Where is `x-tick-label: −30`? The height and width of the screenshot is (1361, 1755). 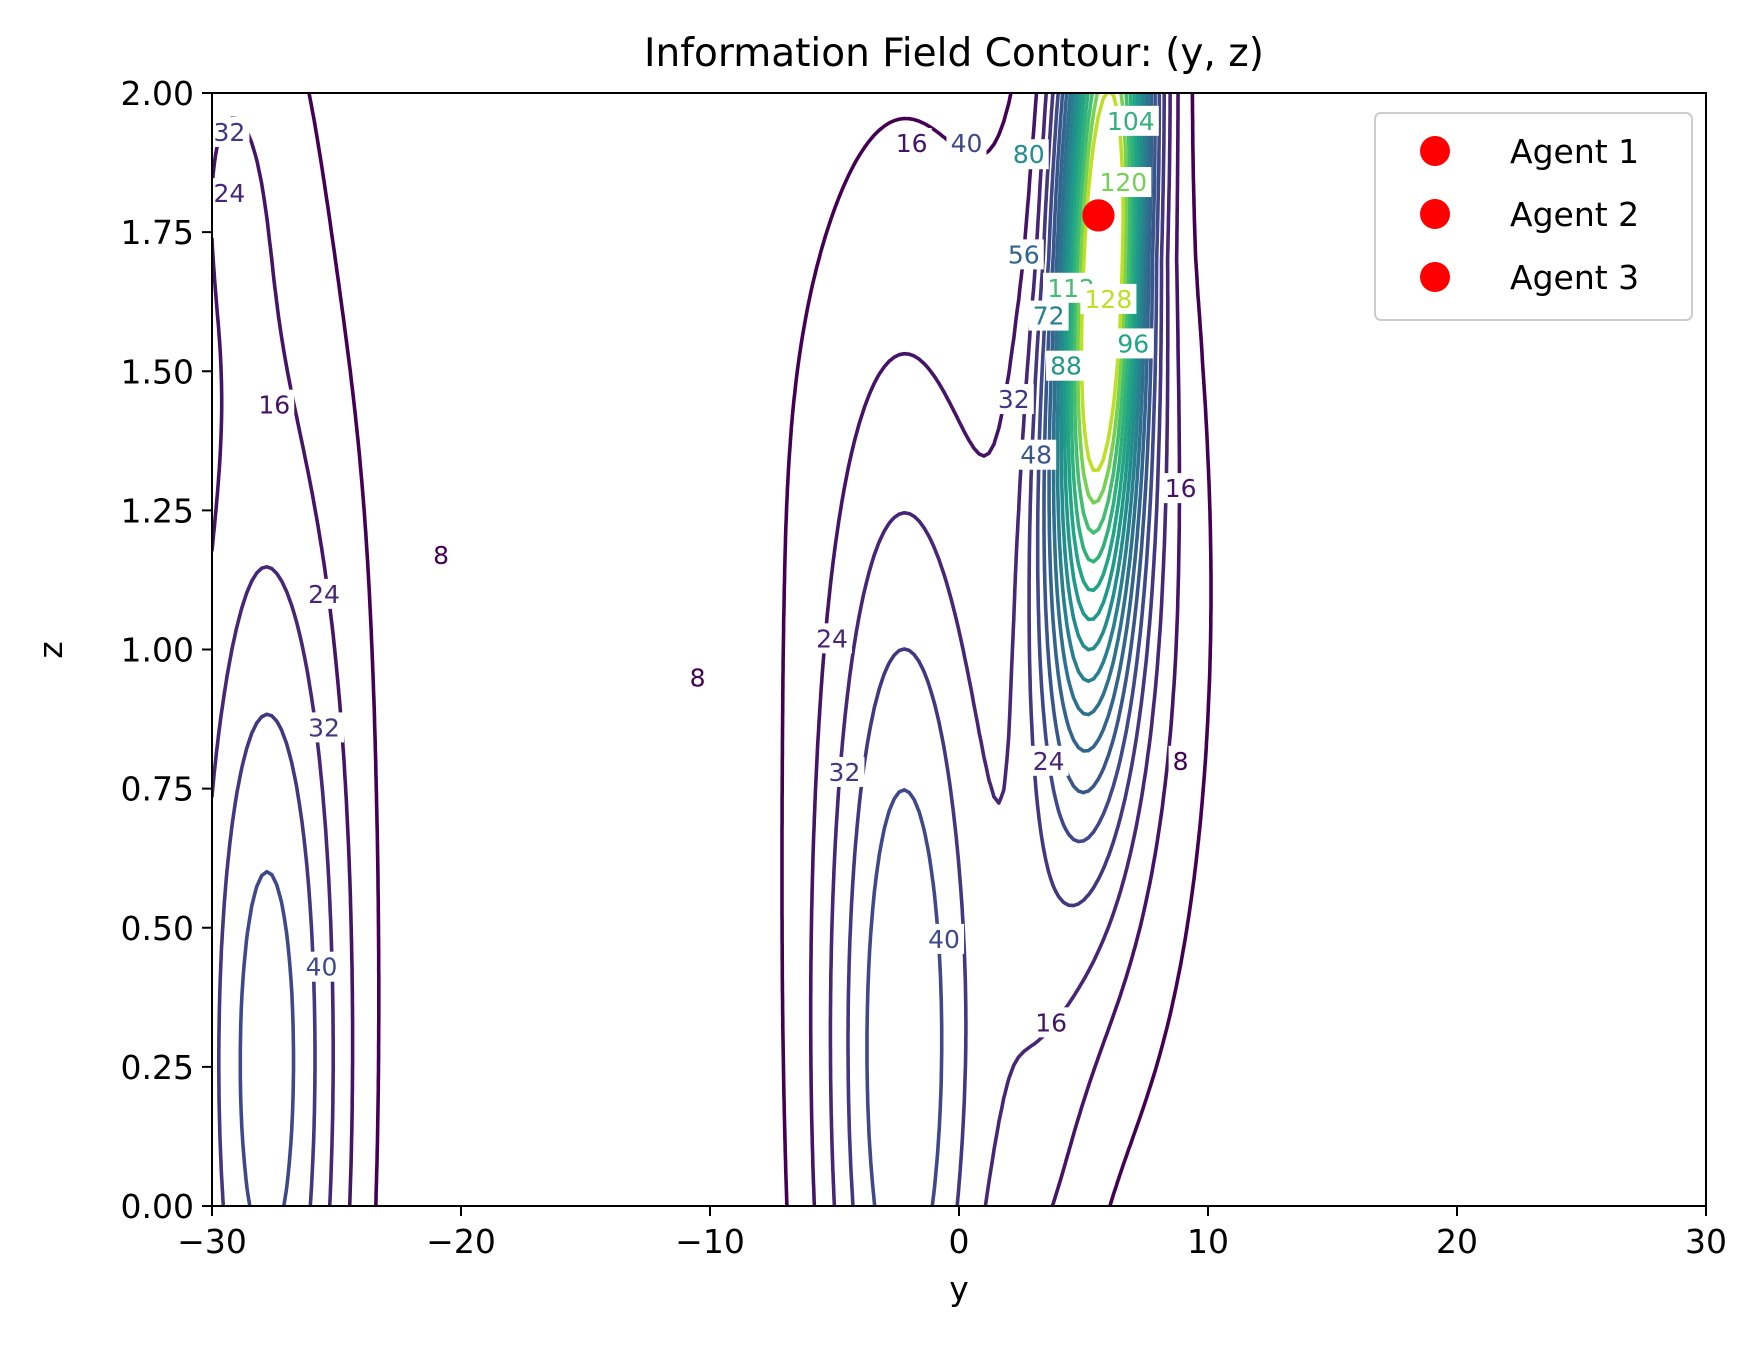 x-tick-label: −30 is located at coordinates (212, 1241).